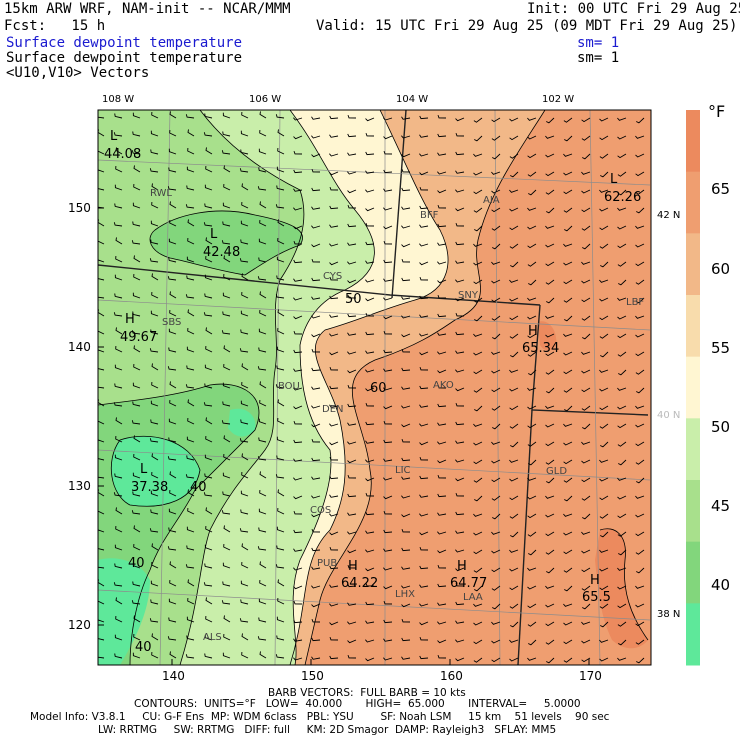 The width and height of the screenshot is (740, 740). I want to click on colorbar-segment, so click(693, 511).